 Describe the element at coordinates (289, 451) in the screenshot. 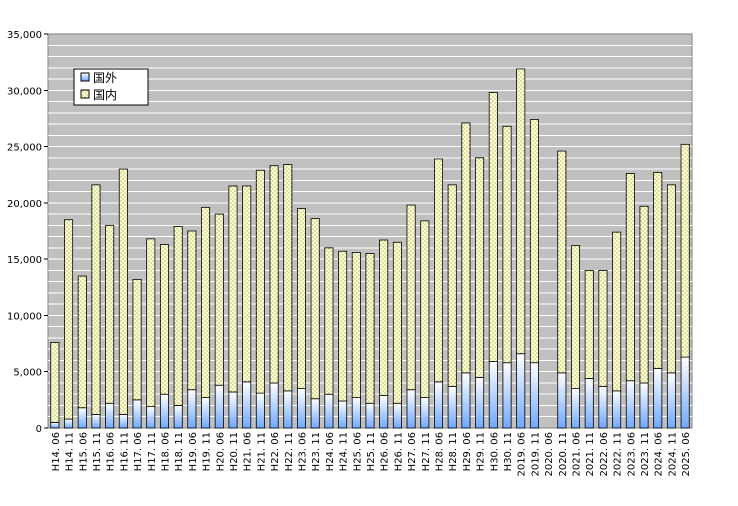

I see `x-tick-label: H22. 11` at that location.